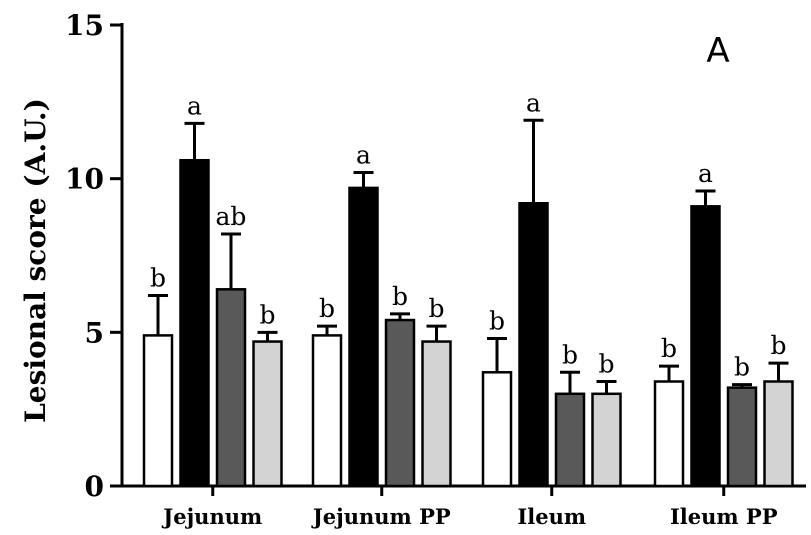  I want to click on y-tick-label: 0, so click(94, 486).